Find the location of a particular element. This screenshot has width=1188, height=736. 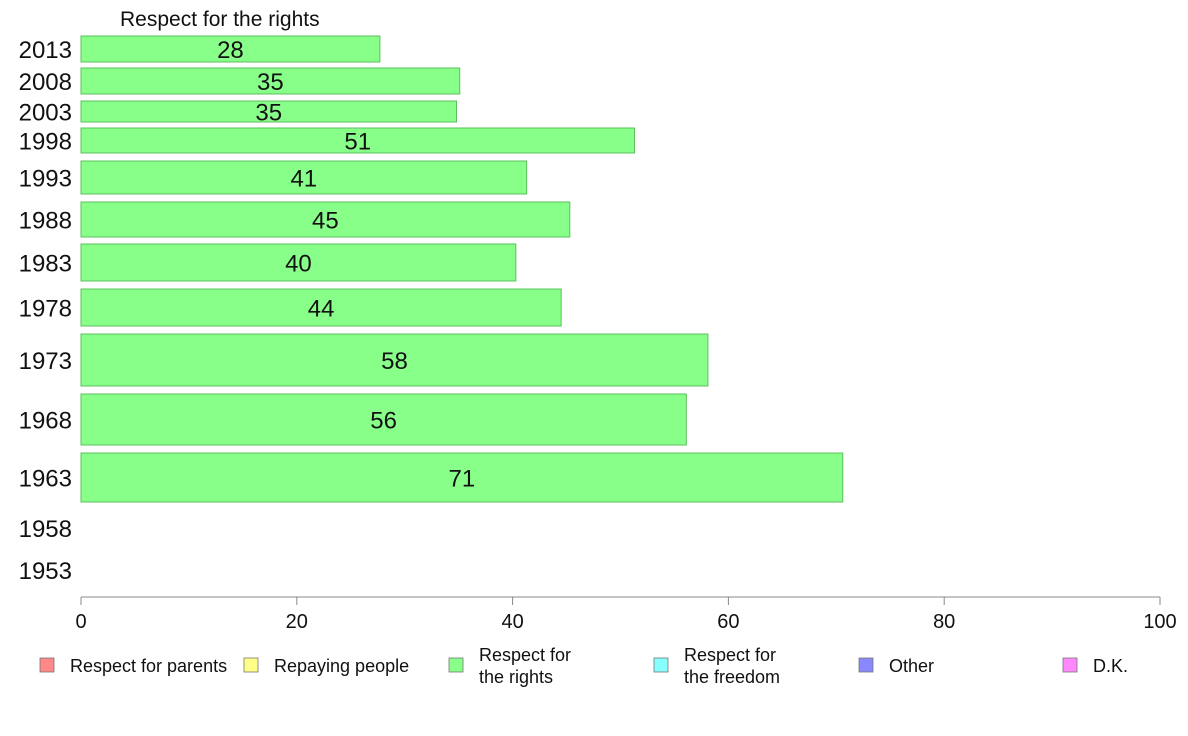

bar-1978 is located at coordinates (321, 307).